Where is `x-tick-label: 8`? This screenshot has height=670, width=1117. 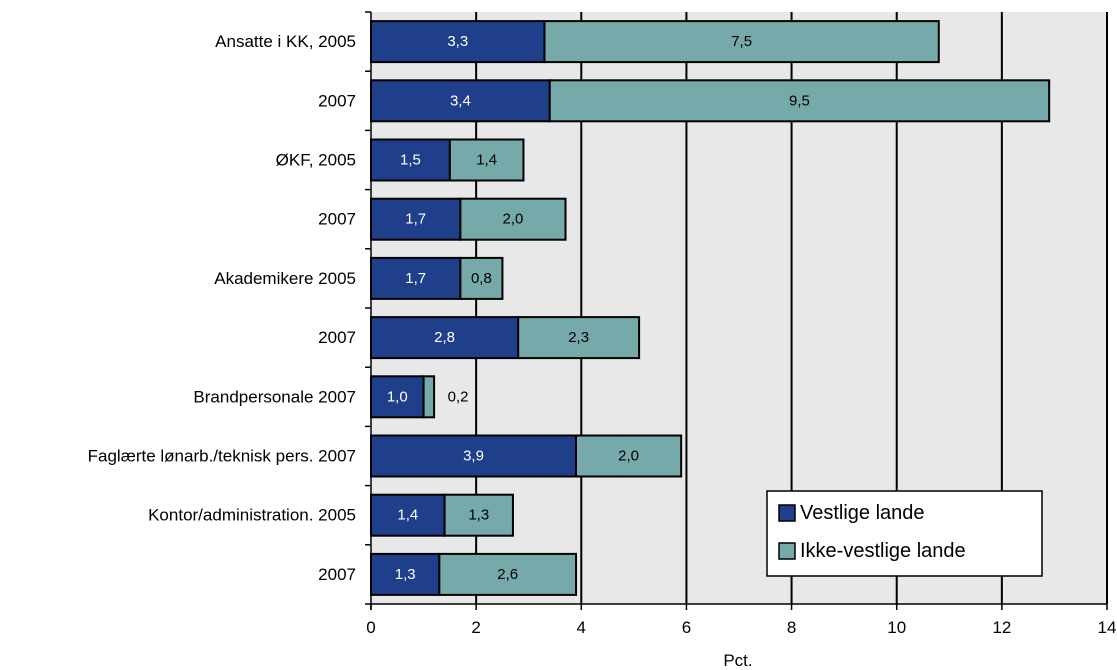 x-tick-label: 8 is located at coordinates (791, 627).